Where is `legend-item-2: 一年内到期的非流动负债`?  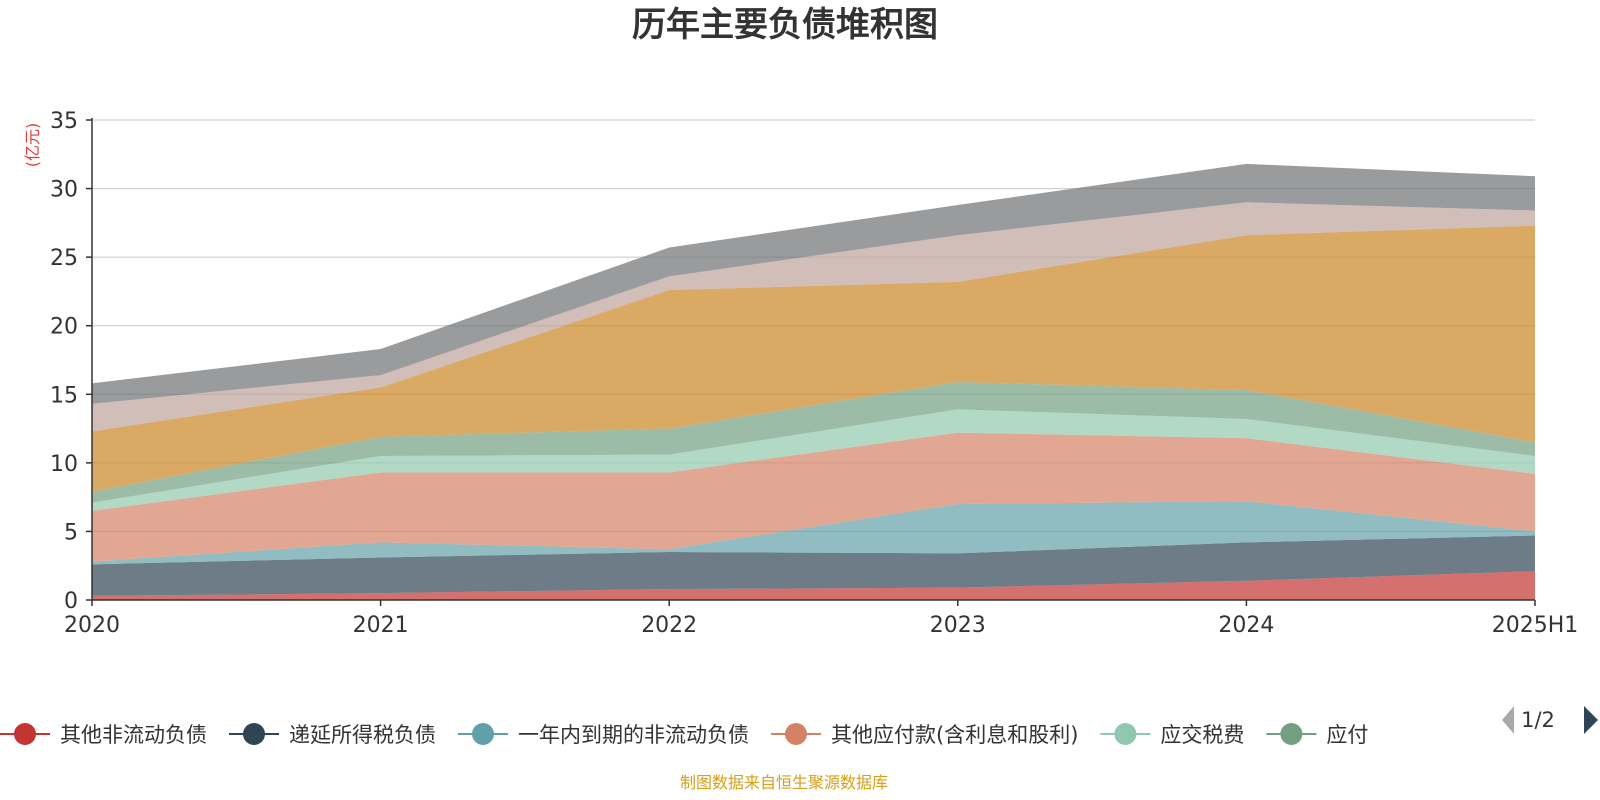
legend-item-2: 一年内到期的非流动负债 is located at coordinates (603, 735).